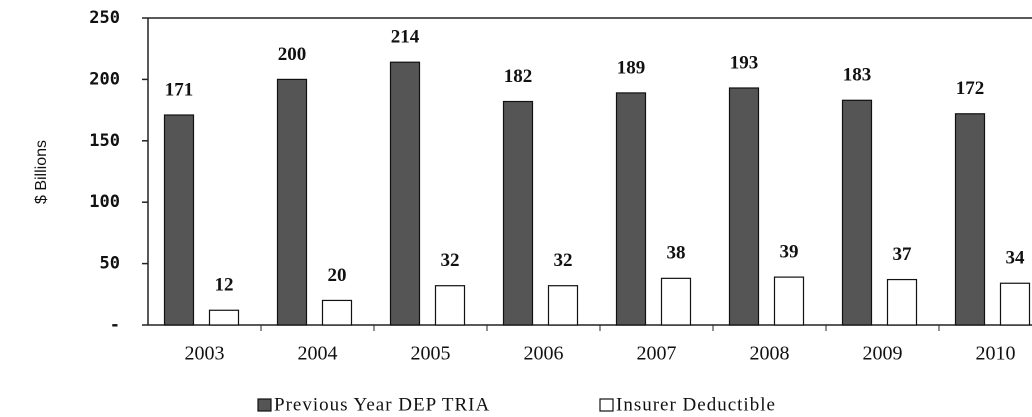 This screenshot has width=1032, height=417. What do you see at coordinates (104, 79) in the screenshot?
I see `y-tick-label: 200` at bounding box center [104, 79].